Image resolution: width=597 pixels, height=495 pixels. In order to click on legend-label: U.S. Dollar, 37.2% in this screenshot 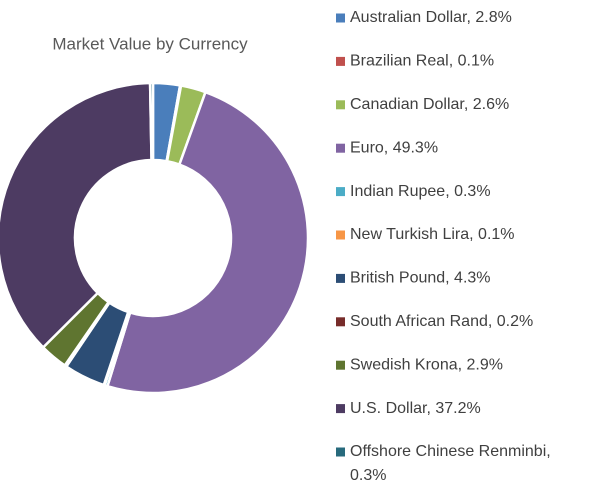, I will do `click(415, 408)`.